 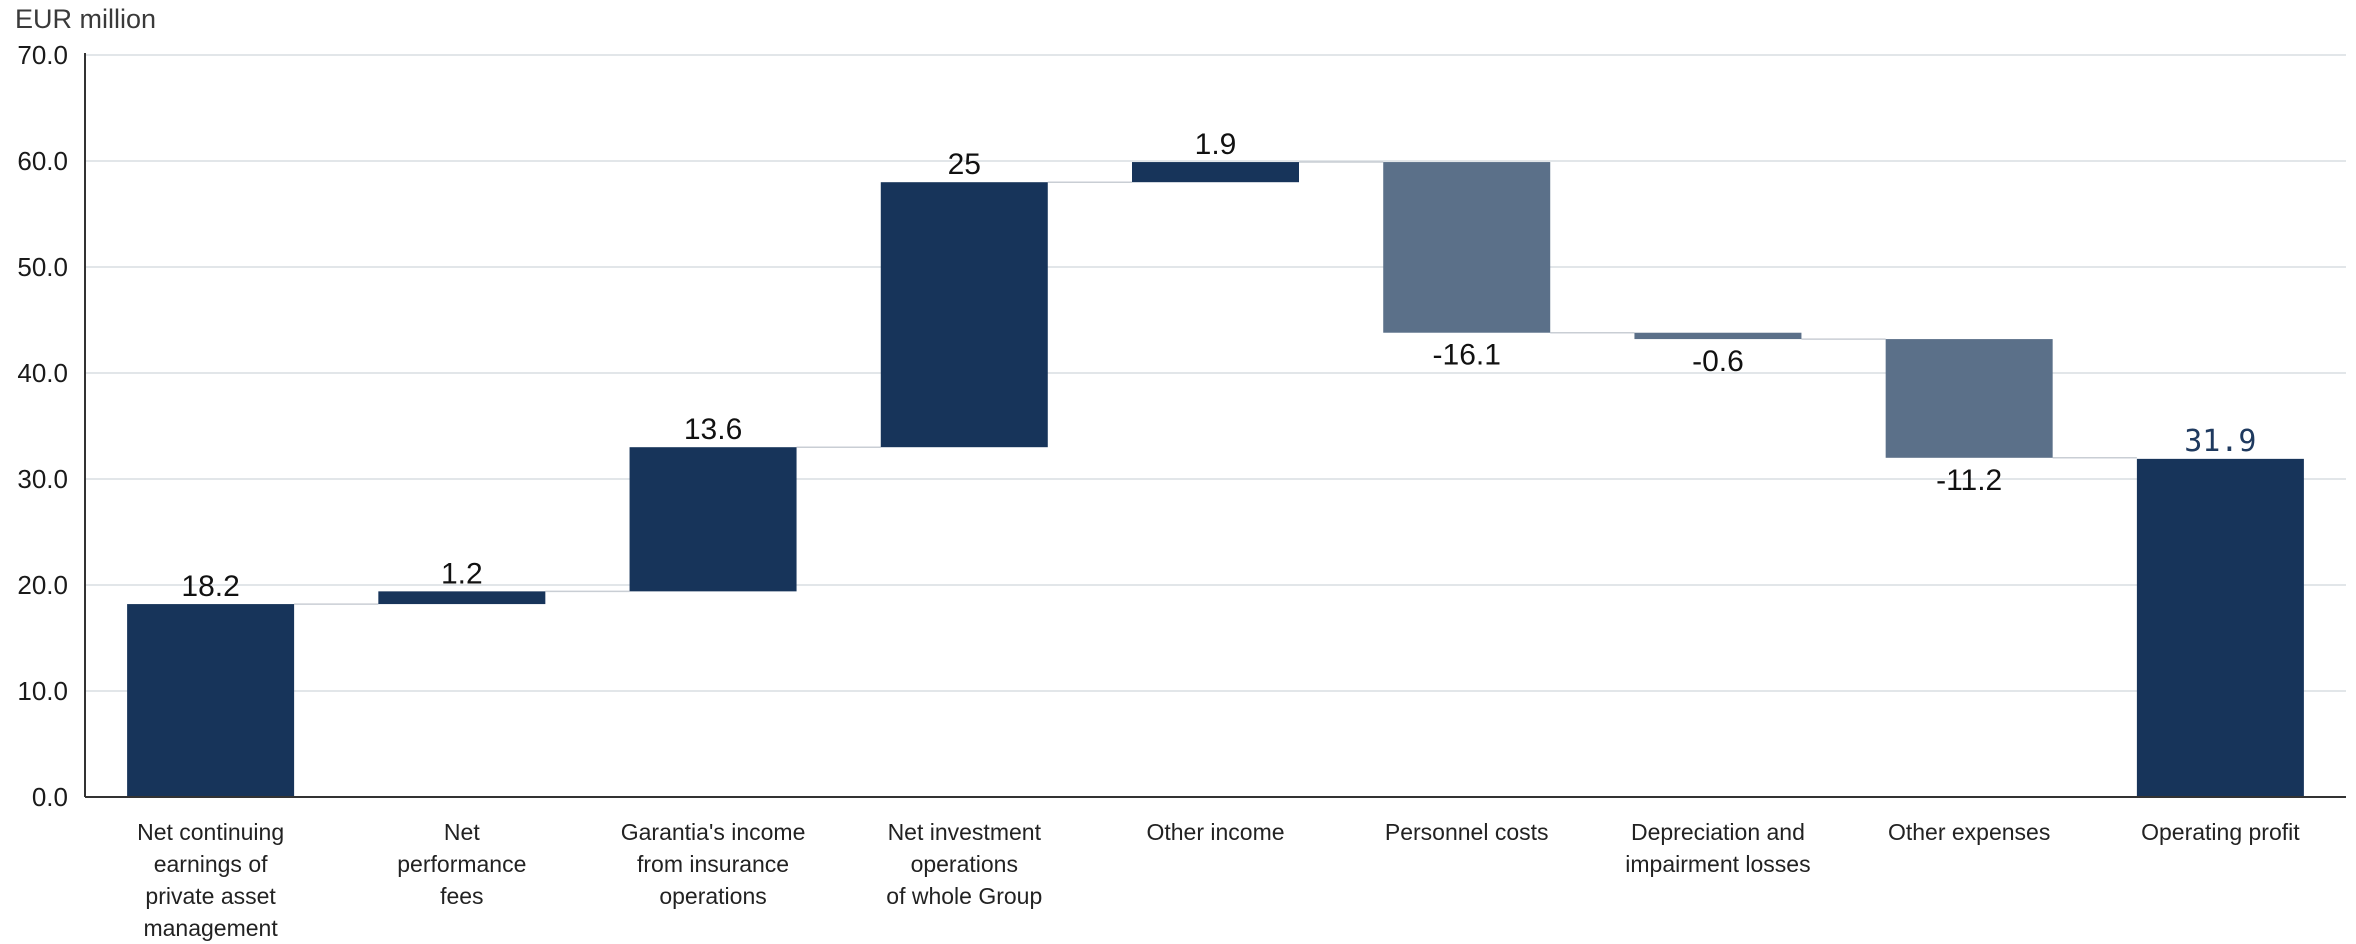 What do you see at coordinates (42, 373) in the screenshot?
I see `y-tick-label: 40.0` at bounding box center [42, 373].